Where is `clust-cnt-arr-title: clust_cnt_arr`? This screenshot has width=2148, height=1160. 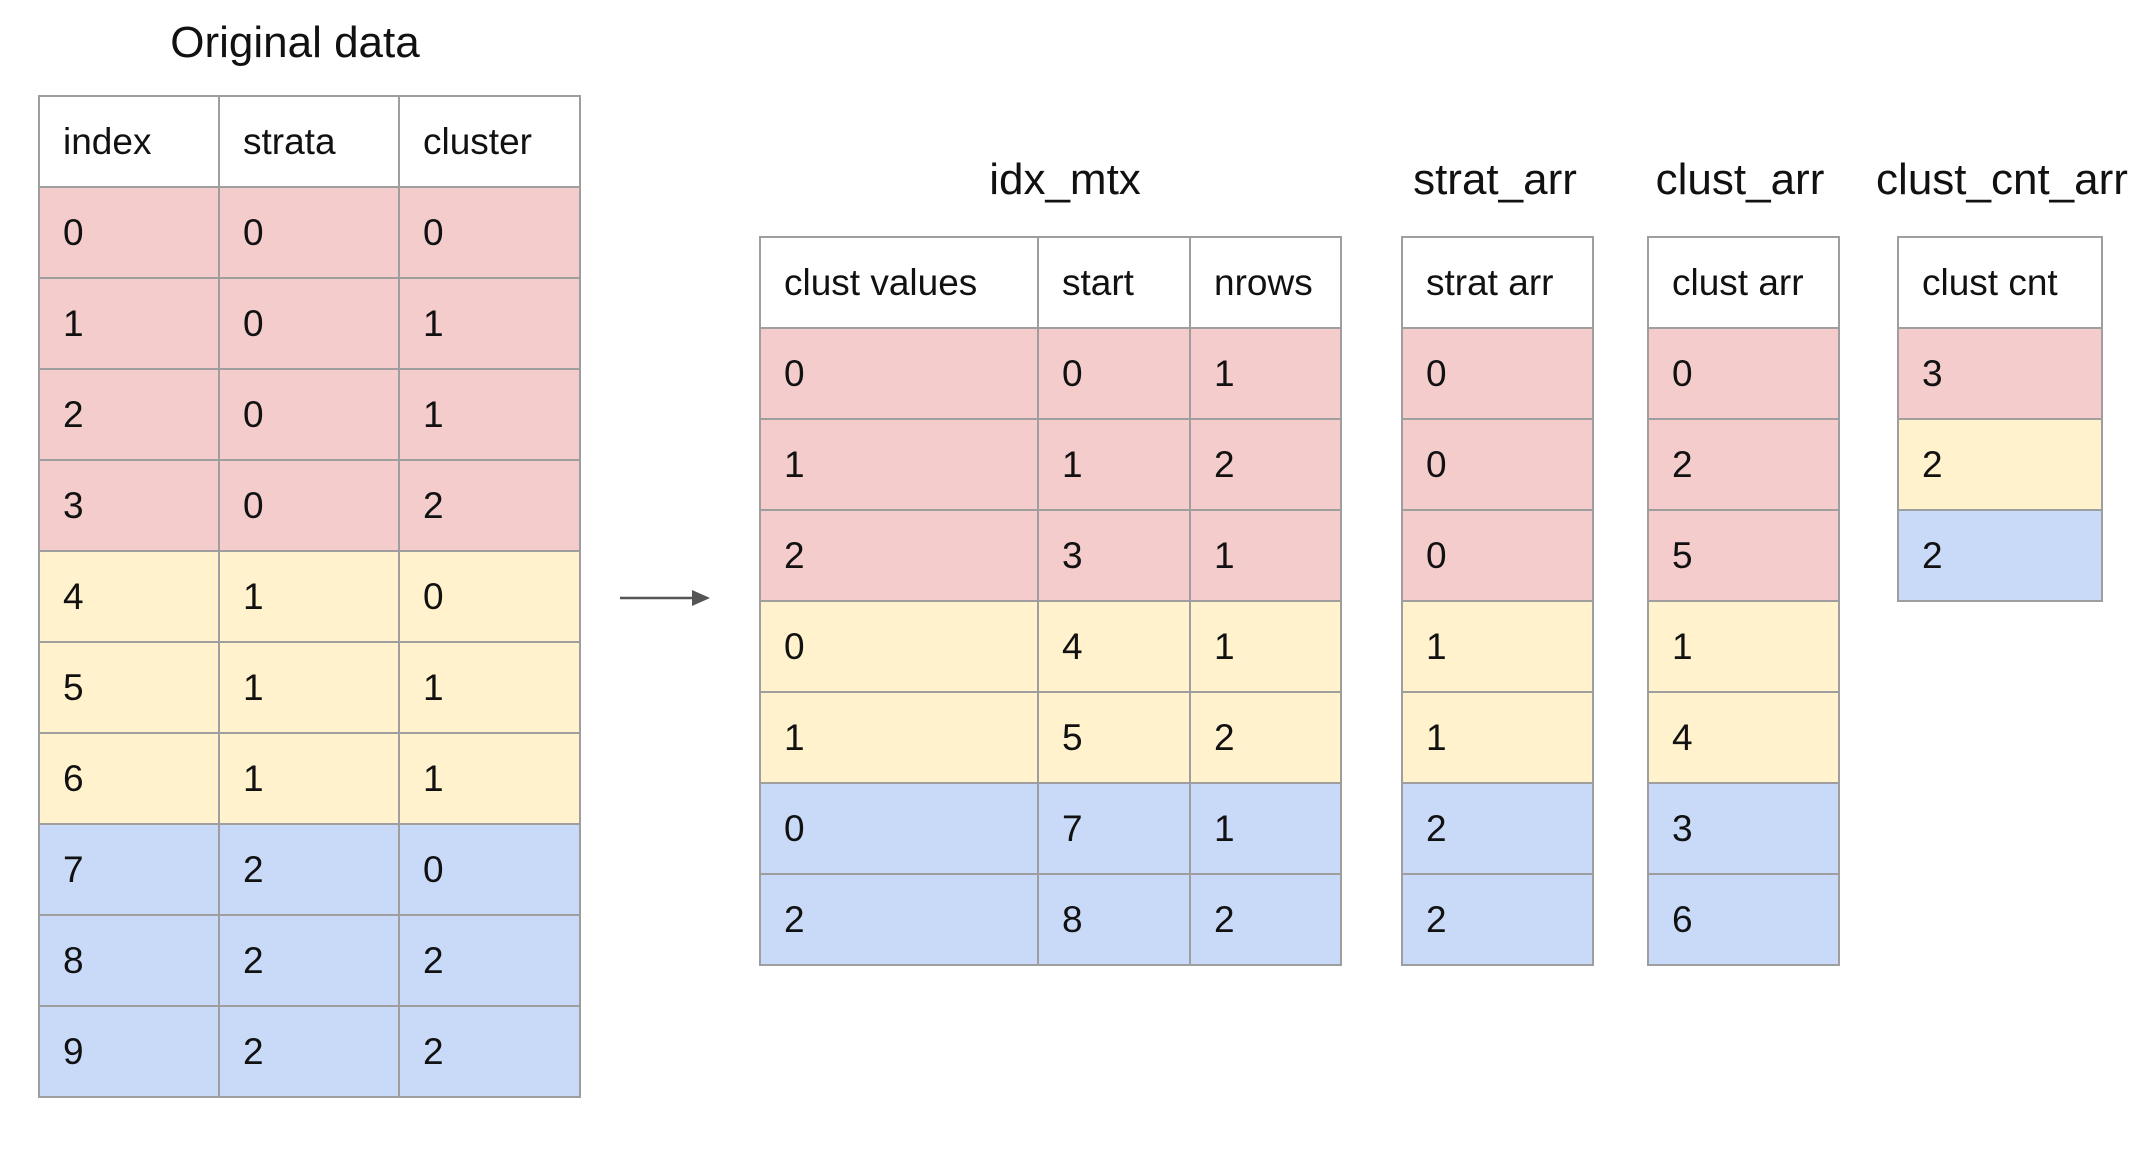
clust-cnt-arr-title: clust_cnt_arr is located at coordinates (2002, 179).